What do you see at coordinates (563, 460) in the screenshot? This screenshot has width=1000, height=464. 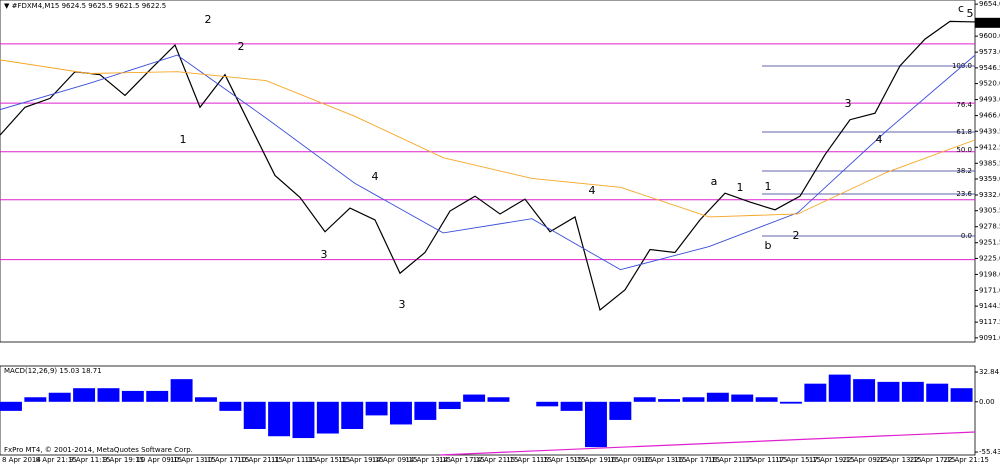 I see `x-tick-label: 15 Apr 15:15` at bounding box center [563, 460].